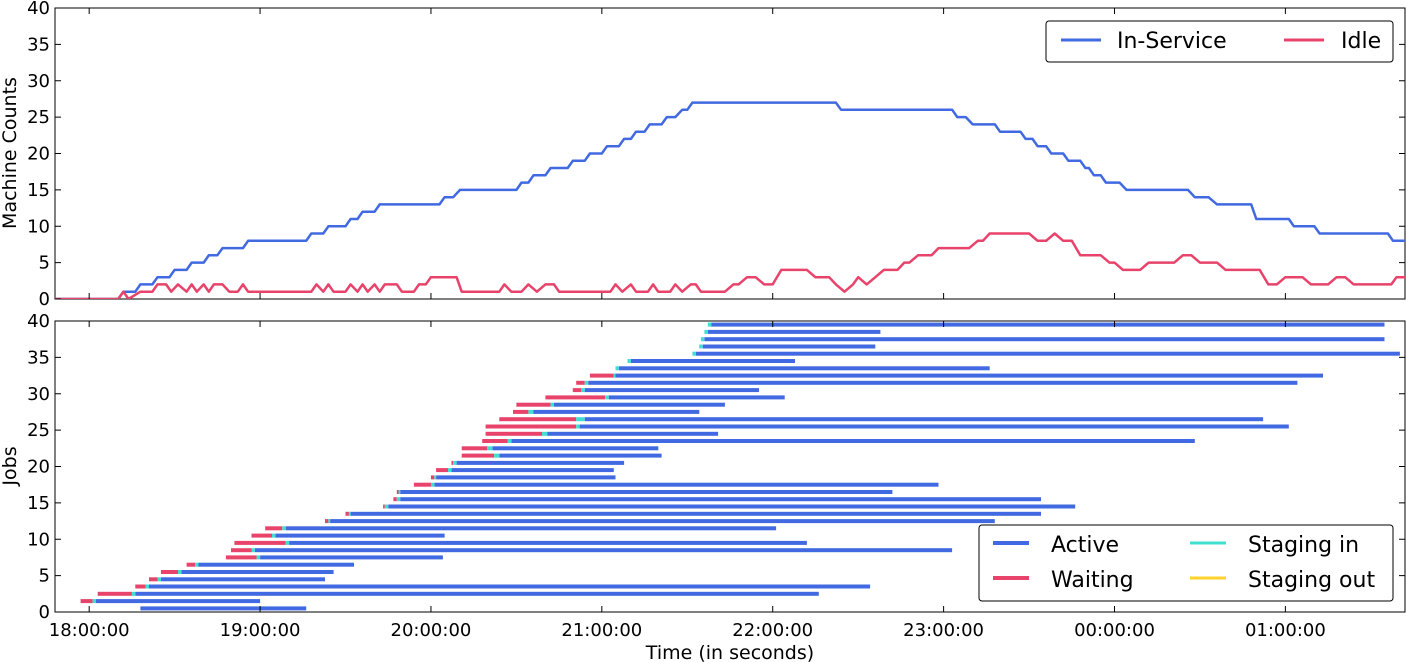 The image size is (1406, 662). What do you see at coordinates (495, 441) in the screenshot?
I see `job-23-waiting-bar` at bounding box center [495, 441].